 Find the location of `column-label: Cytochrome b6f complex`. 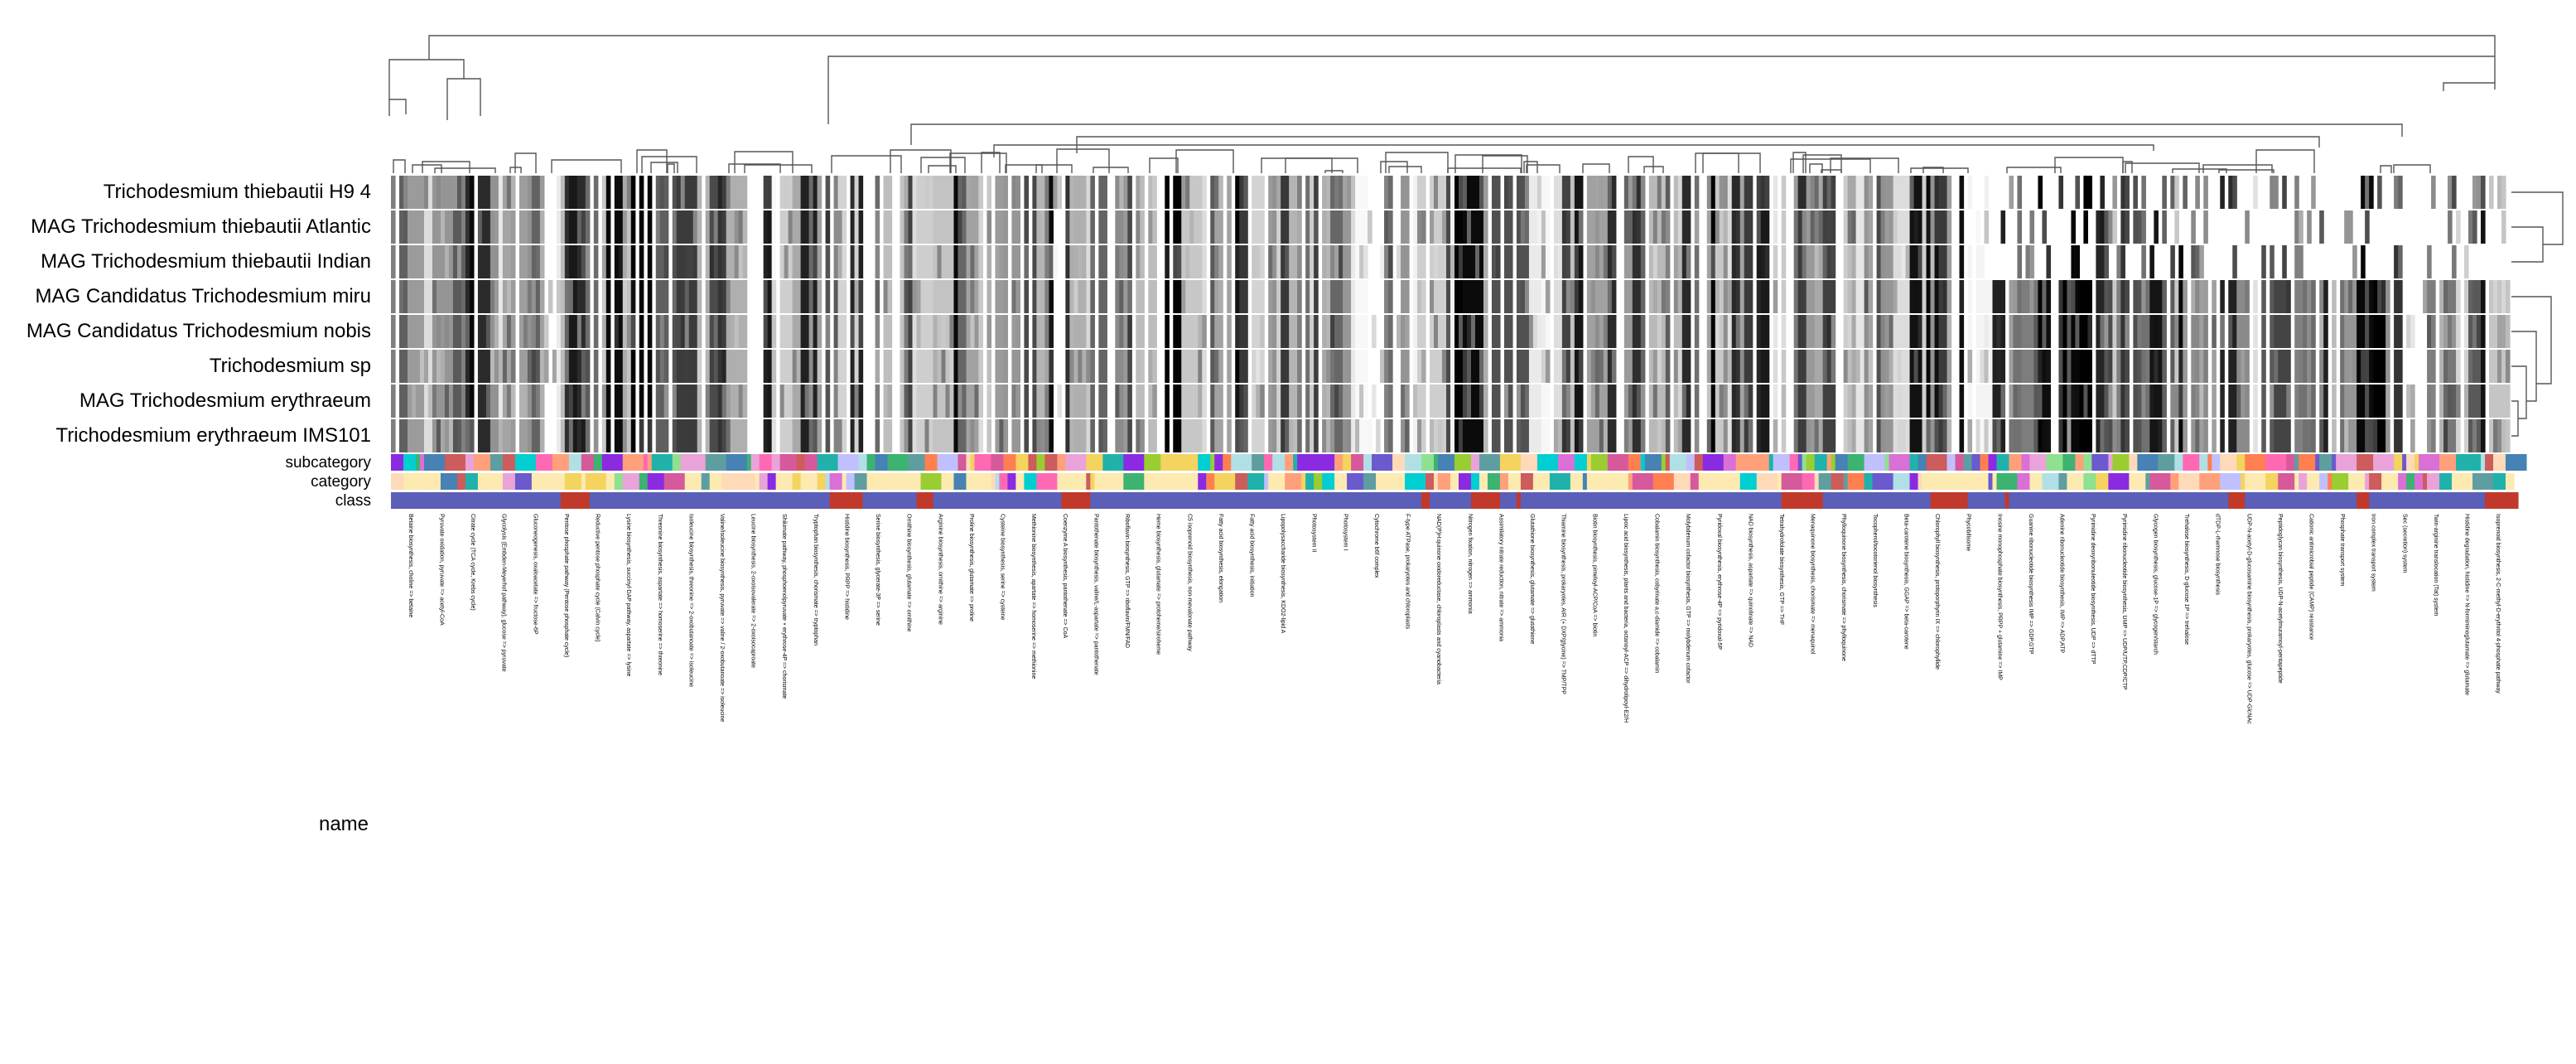

column-label: Cytochrome b6f complex is located at coordinates (1376, 546).